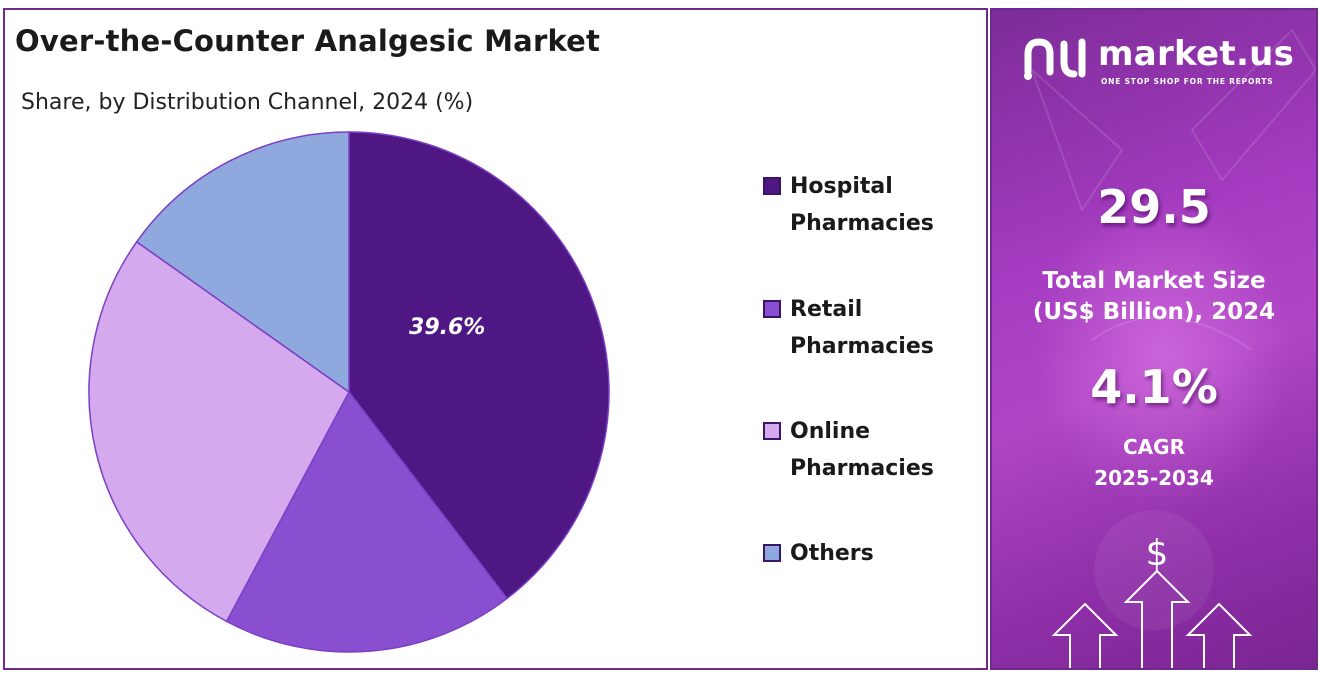  Describe the element at coordinates (1154, 207) in the screenshot. I see `market-size-value: 29.5` at that location.